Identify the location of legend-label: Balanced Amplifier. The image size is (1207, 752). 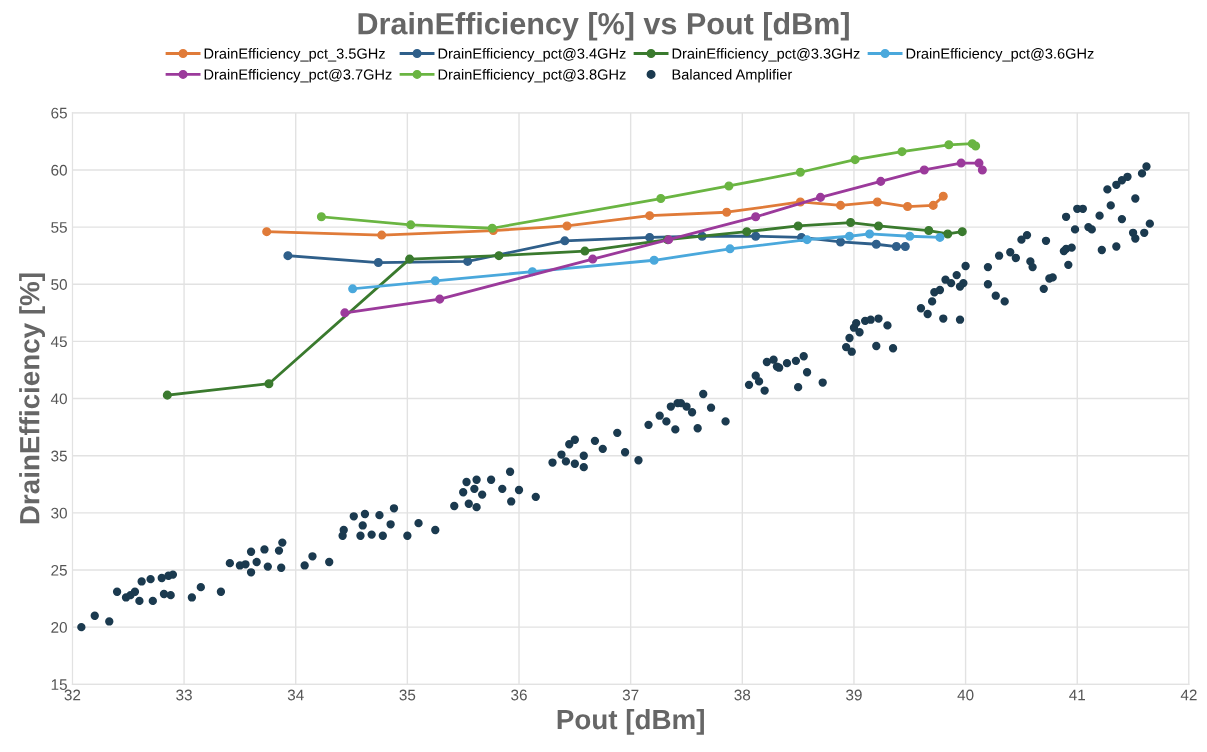
(732, 75).